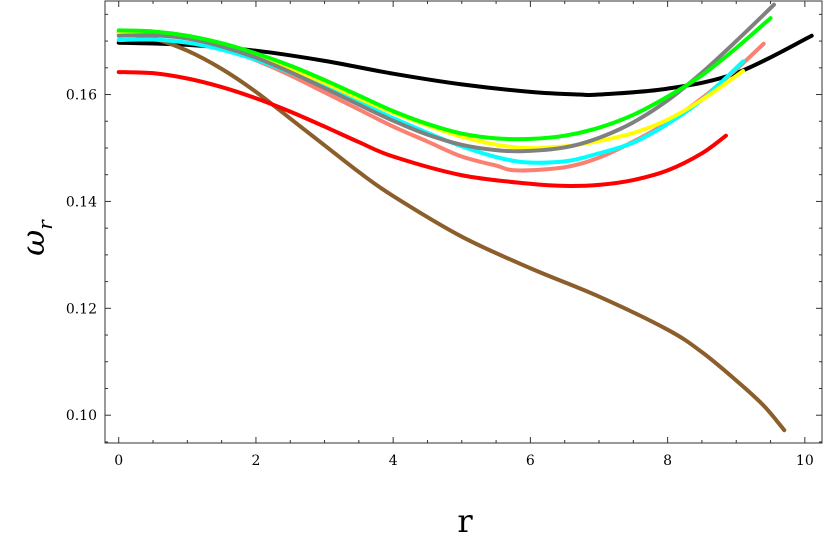 The image size is (830, 539). What do you see at coordinates (393, 461) in the screenshot?
I see `x-tick-label: 4` at bounding box center [393, 461].